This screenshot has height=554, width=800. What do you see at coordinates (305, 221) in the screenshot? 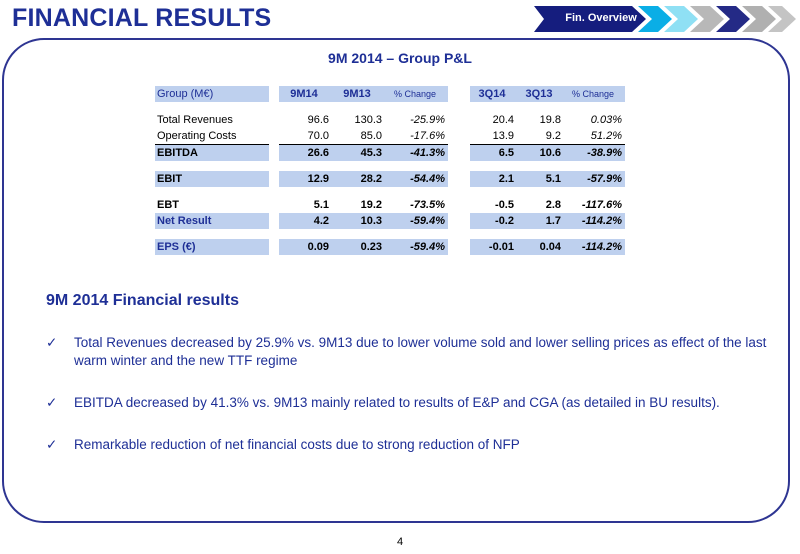
I see `table-cell: 4.2` at bounding box center [305, 221].